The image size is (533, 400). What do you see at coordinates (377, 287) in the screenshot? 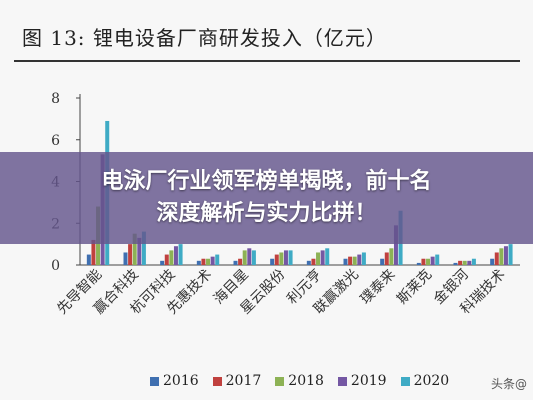
I see `x-tick-label: 璞泰来` at bounding box center [377, 287].